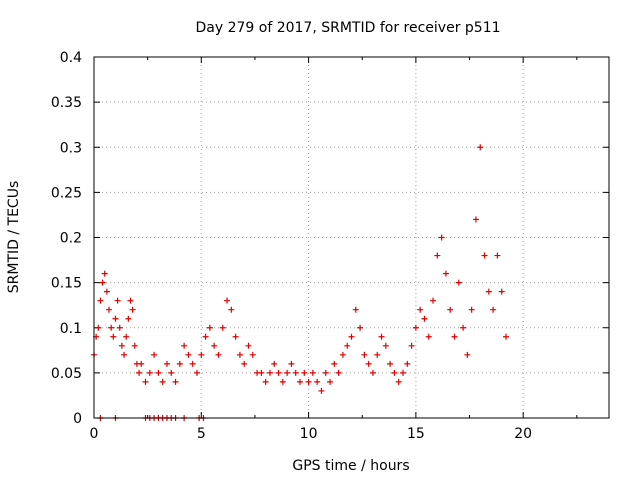 The height and width of the screenshot is (480, 640). I want to click on y-tick-labels: 0 0.05 0.1 0.15 0.2 0.25 0.3 0.35 0.4, so click(66, 238).